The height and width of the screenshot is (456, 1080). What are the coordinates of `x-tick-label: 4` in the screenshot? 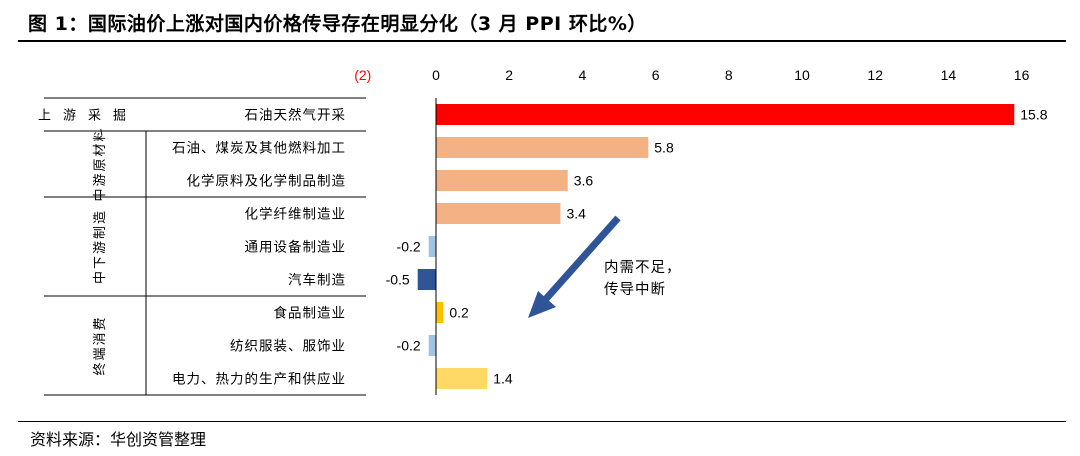 It's located at (583, 75).